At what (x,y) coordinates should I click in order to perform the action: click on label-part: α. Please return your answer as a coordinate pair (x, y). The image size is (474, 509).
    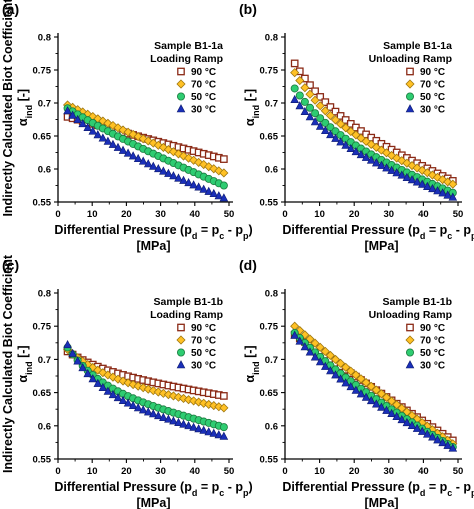
    Looking at the image, I should click on (250, 122).